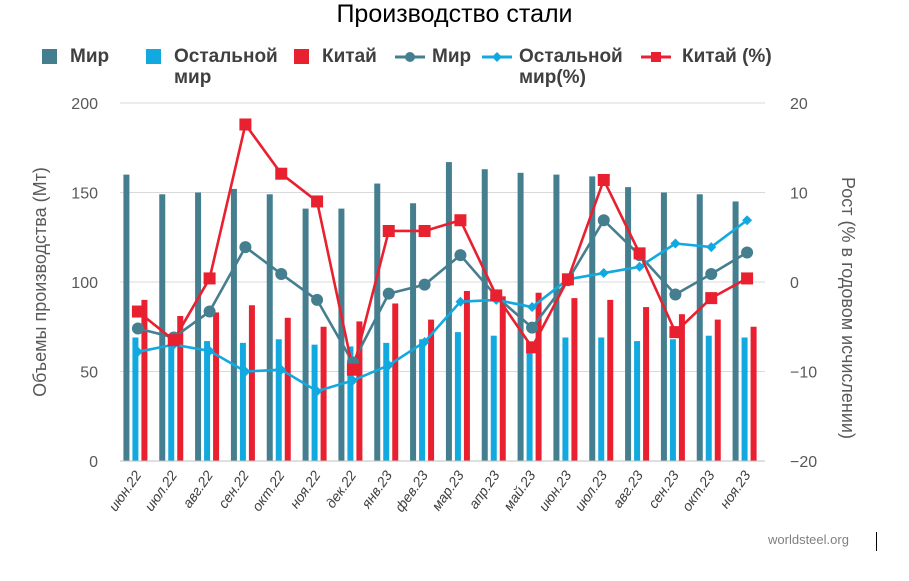 The height and width of the screenshot is (581, 909). I want to click on source-label: worldsteel.org, so click(808, 539).